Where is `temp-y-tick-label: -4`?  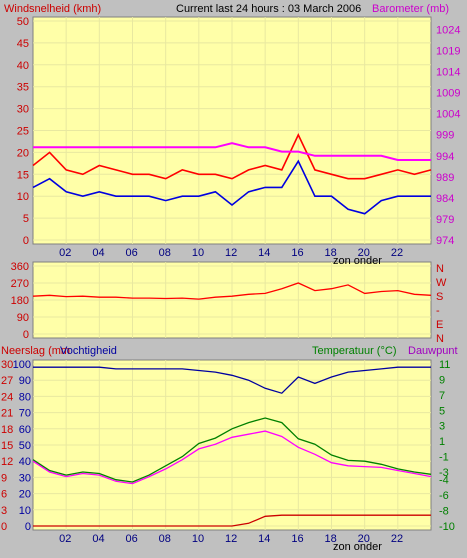 temp-y-tick-label: -4 is located at coordinates (444, 481).